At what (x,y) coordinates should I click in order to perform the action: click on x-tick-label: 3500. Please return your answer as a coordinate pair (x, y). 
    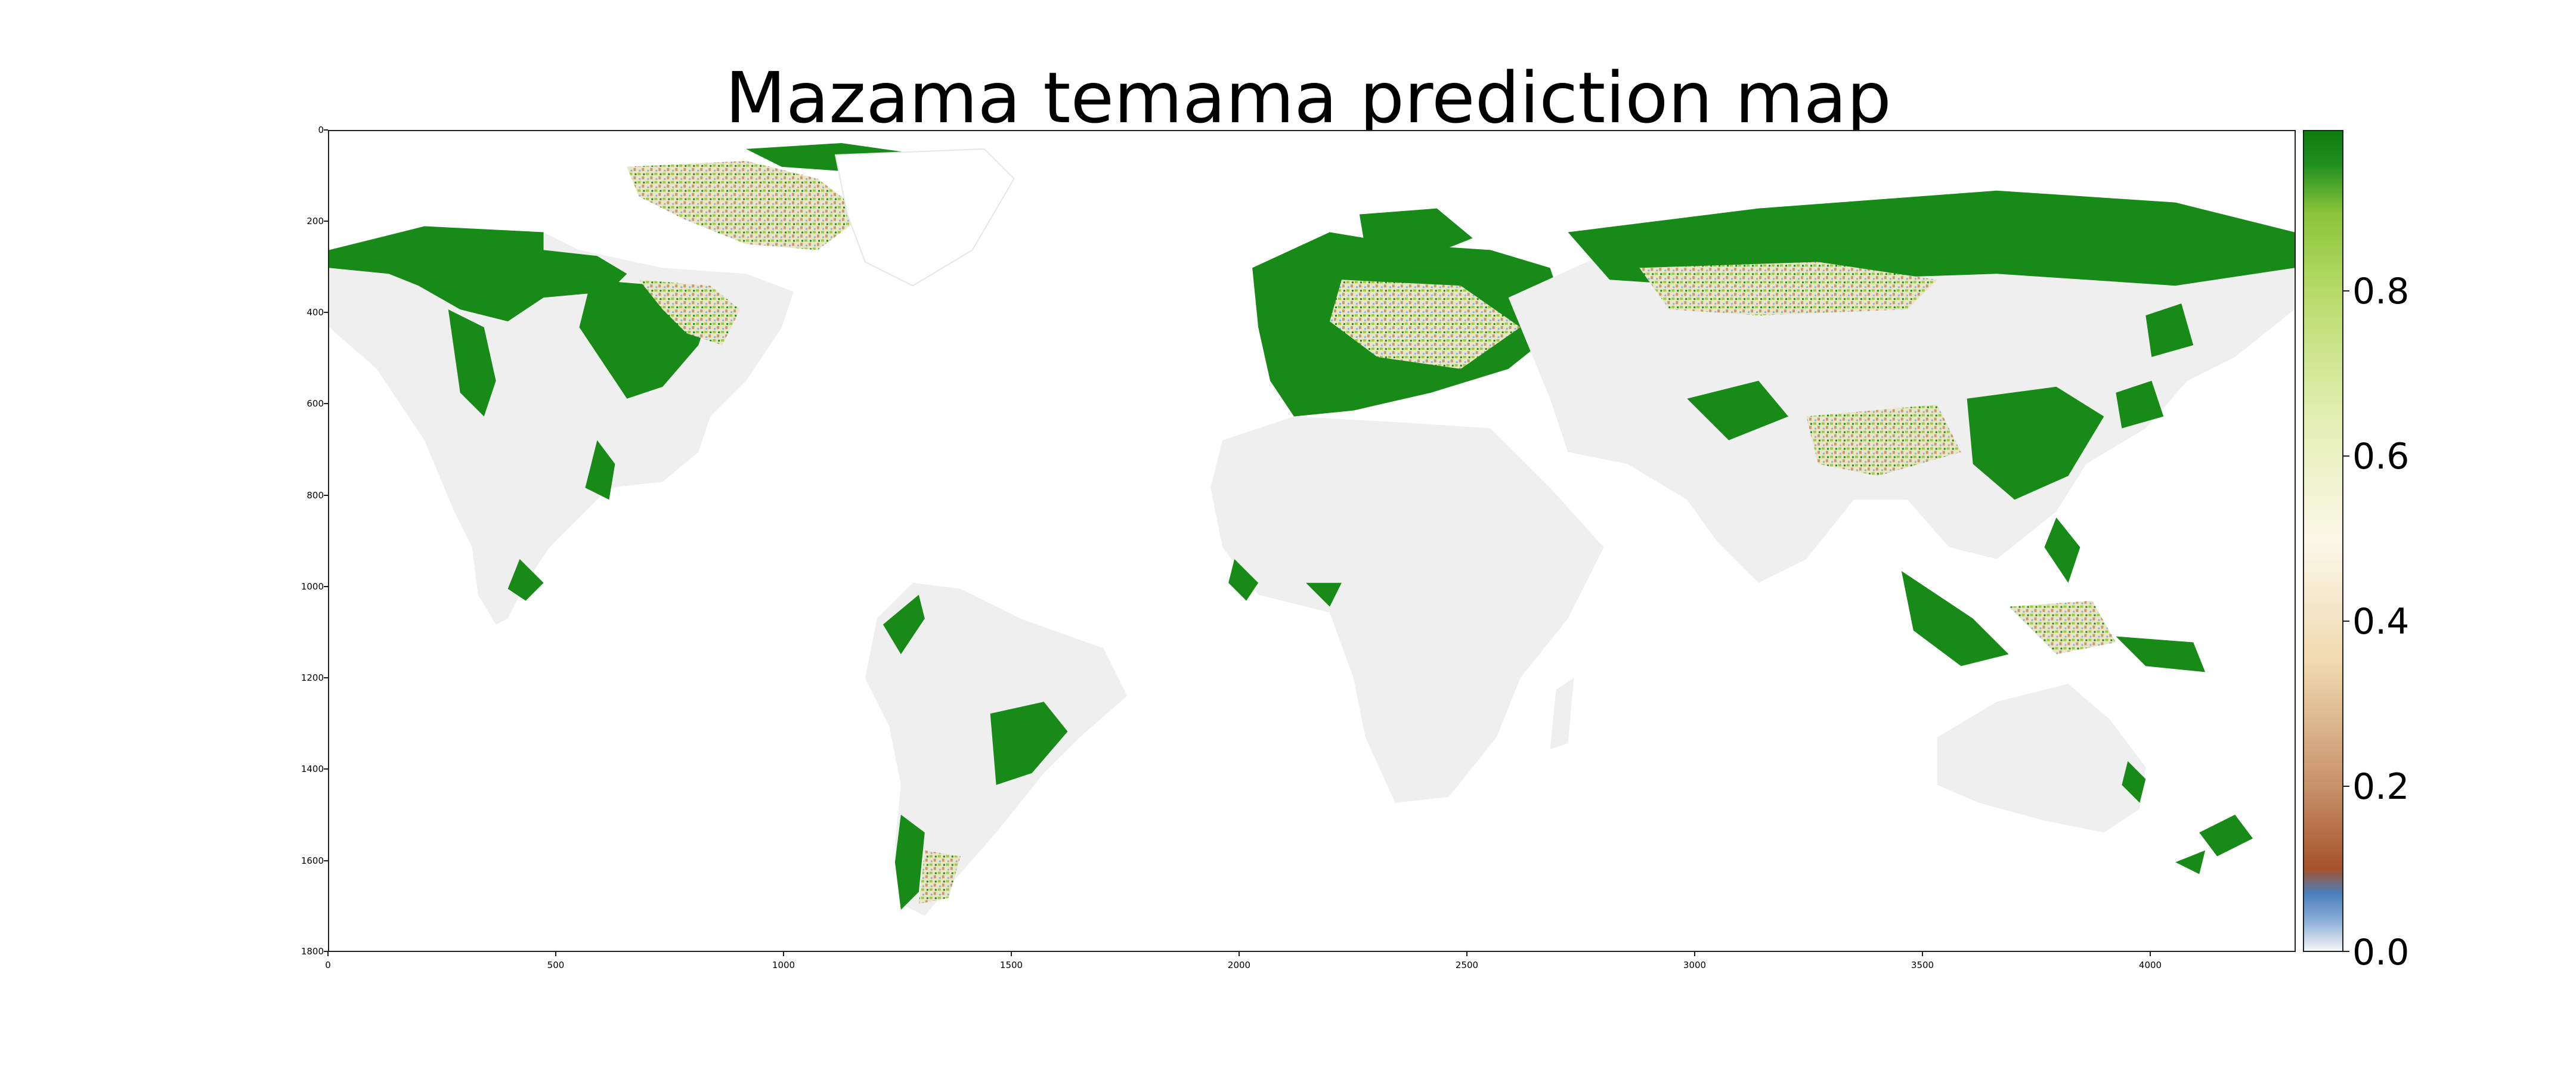
    Looking at the image, I should click on (1923, 965).